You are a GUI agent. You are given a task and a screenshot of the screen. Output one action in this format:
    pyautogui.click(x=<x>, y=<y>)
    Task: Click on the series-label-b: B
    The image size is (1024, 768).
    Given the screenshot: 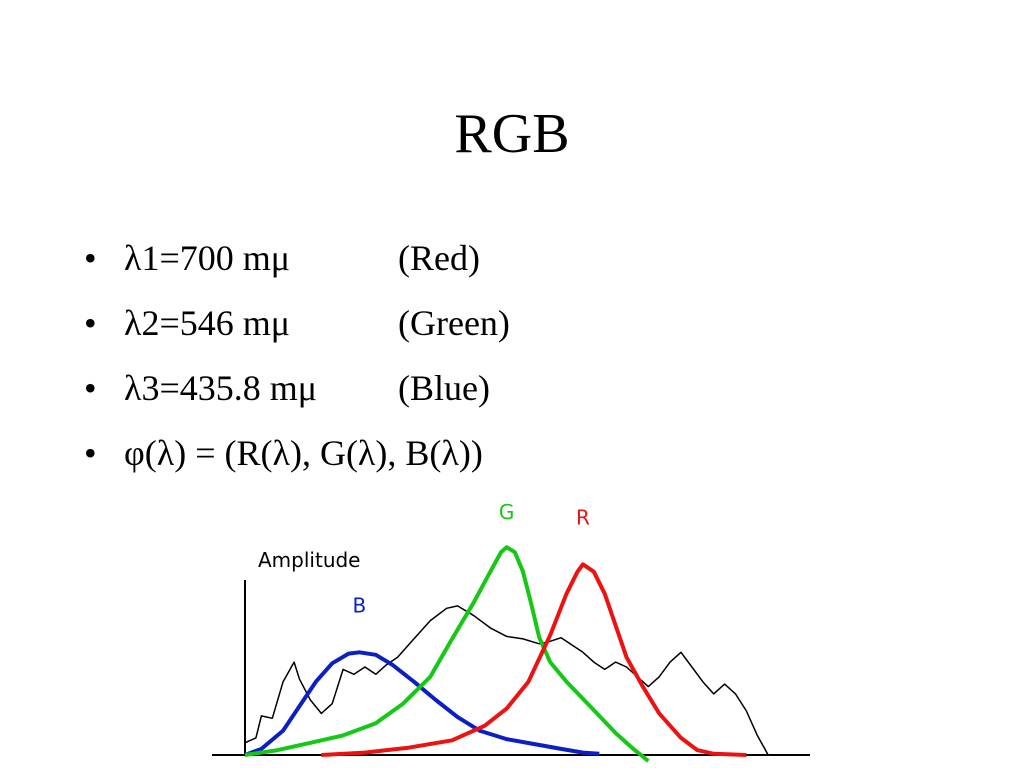 What is the action you would take?
    pyautogui.click(x=360, y=605)
    